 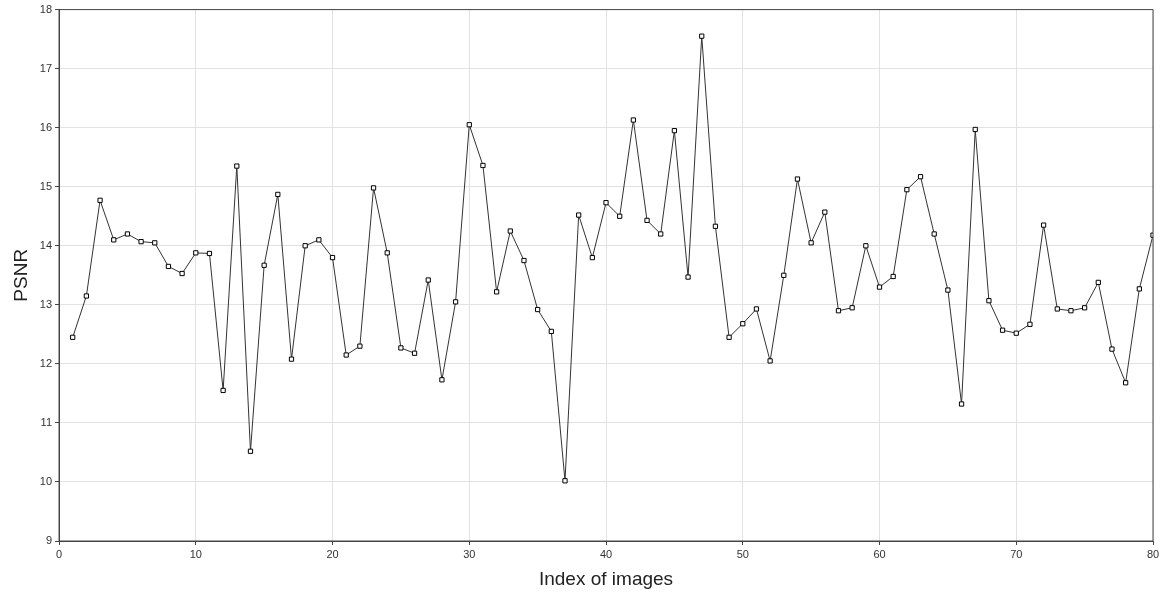 What do you see at coordinates (46, 8) in the screenshot?
I see `y-tick-label: 18` at bounding box center [46, 8].